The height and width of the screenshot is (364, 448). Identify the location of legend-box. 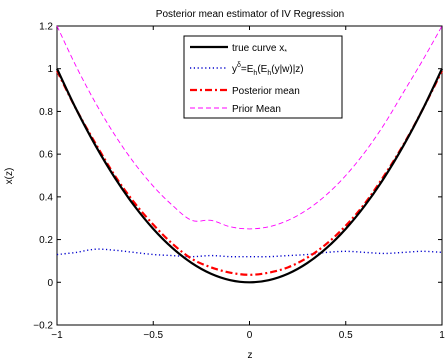
(263, 77).